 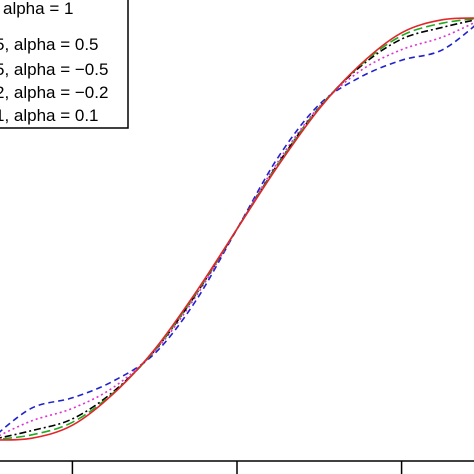 What do you see at coordinates (38, 9) in the screenshot?
I see `legend-entry-1: alpha = 1` at bounding box center [38, 9].